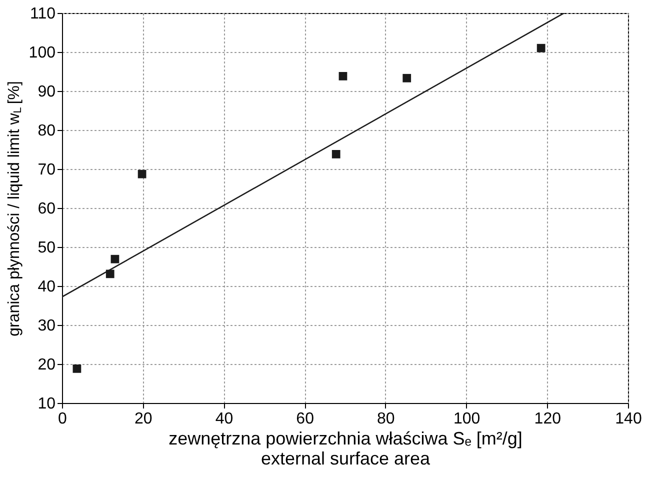 Image resolution: width=654 pixels, height=493 pixels. What do you see at coordinates (42, 53) in the screenshot?
I see `y-tick-label: 100` at bounding box center [42, 53].